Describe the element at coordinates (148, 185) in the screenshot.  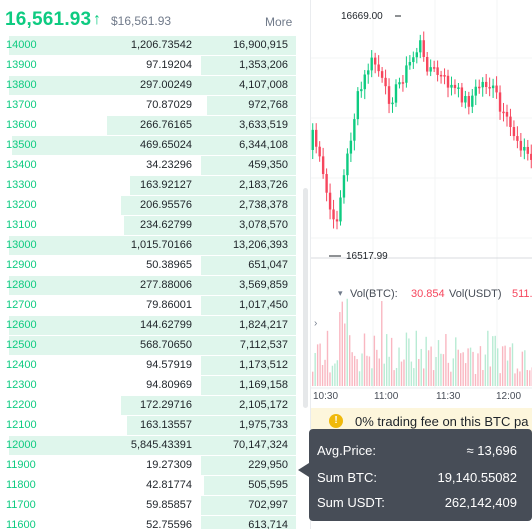
I see `order-book-row: 13300 163.92127 2,183,726` at that location.